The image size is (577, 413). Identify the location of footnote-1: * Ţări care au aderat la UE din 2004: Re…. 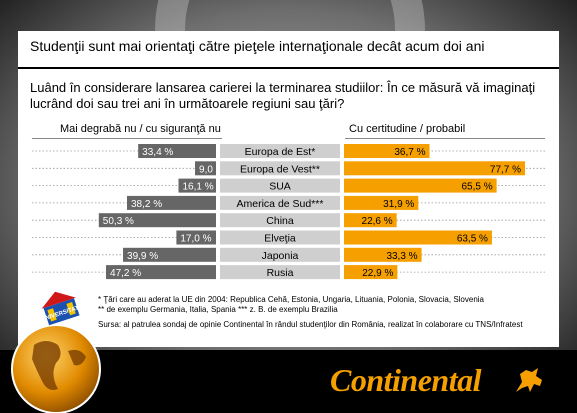
(291, 299).